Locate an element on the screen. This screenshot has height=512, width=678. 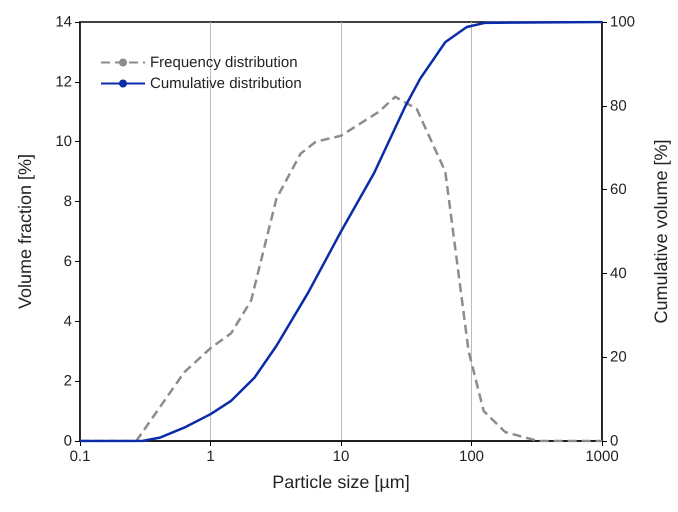
legend-label: Cumulative distribution is located at coordinates (226, 83).